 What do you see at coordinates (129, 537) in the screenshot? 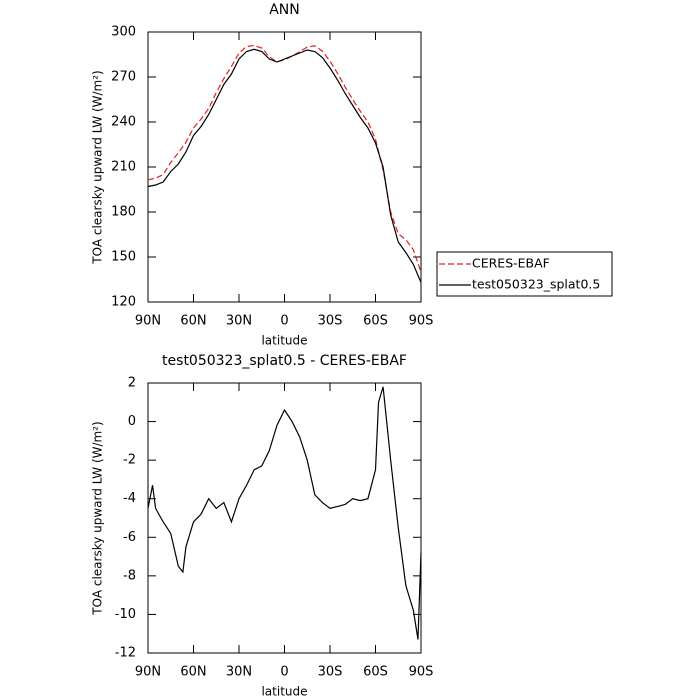
I see `y-tick-label: -6` at bounding box center [129, 537].